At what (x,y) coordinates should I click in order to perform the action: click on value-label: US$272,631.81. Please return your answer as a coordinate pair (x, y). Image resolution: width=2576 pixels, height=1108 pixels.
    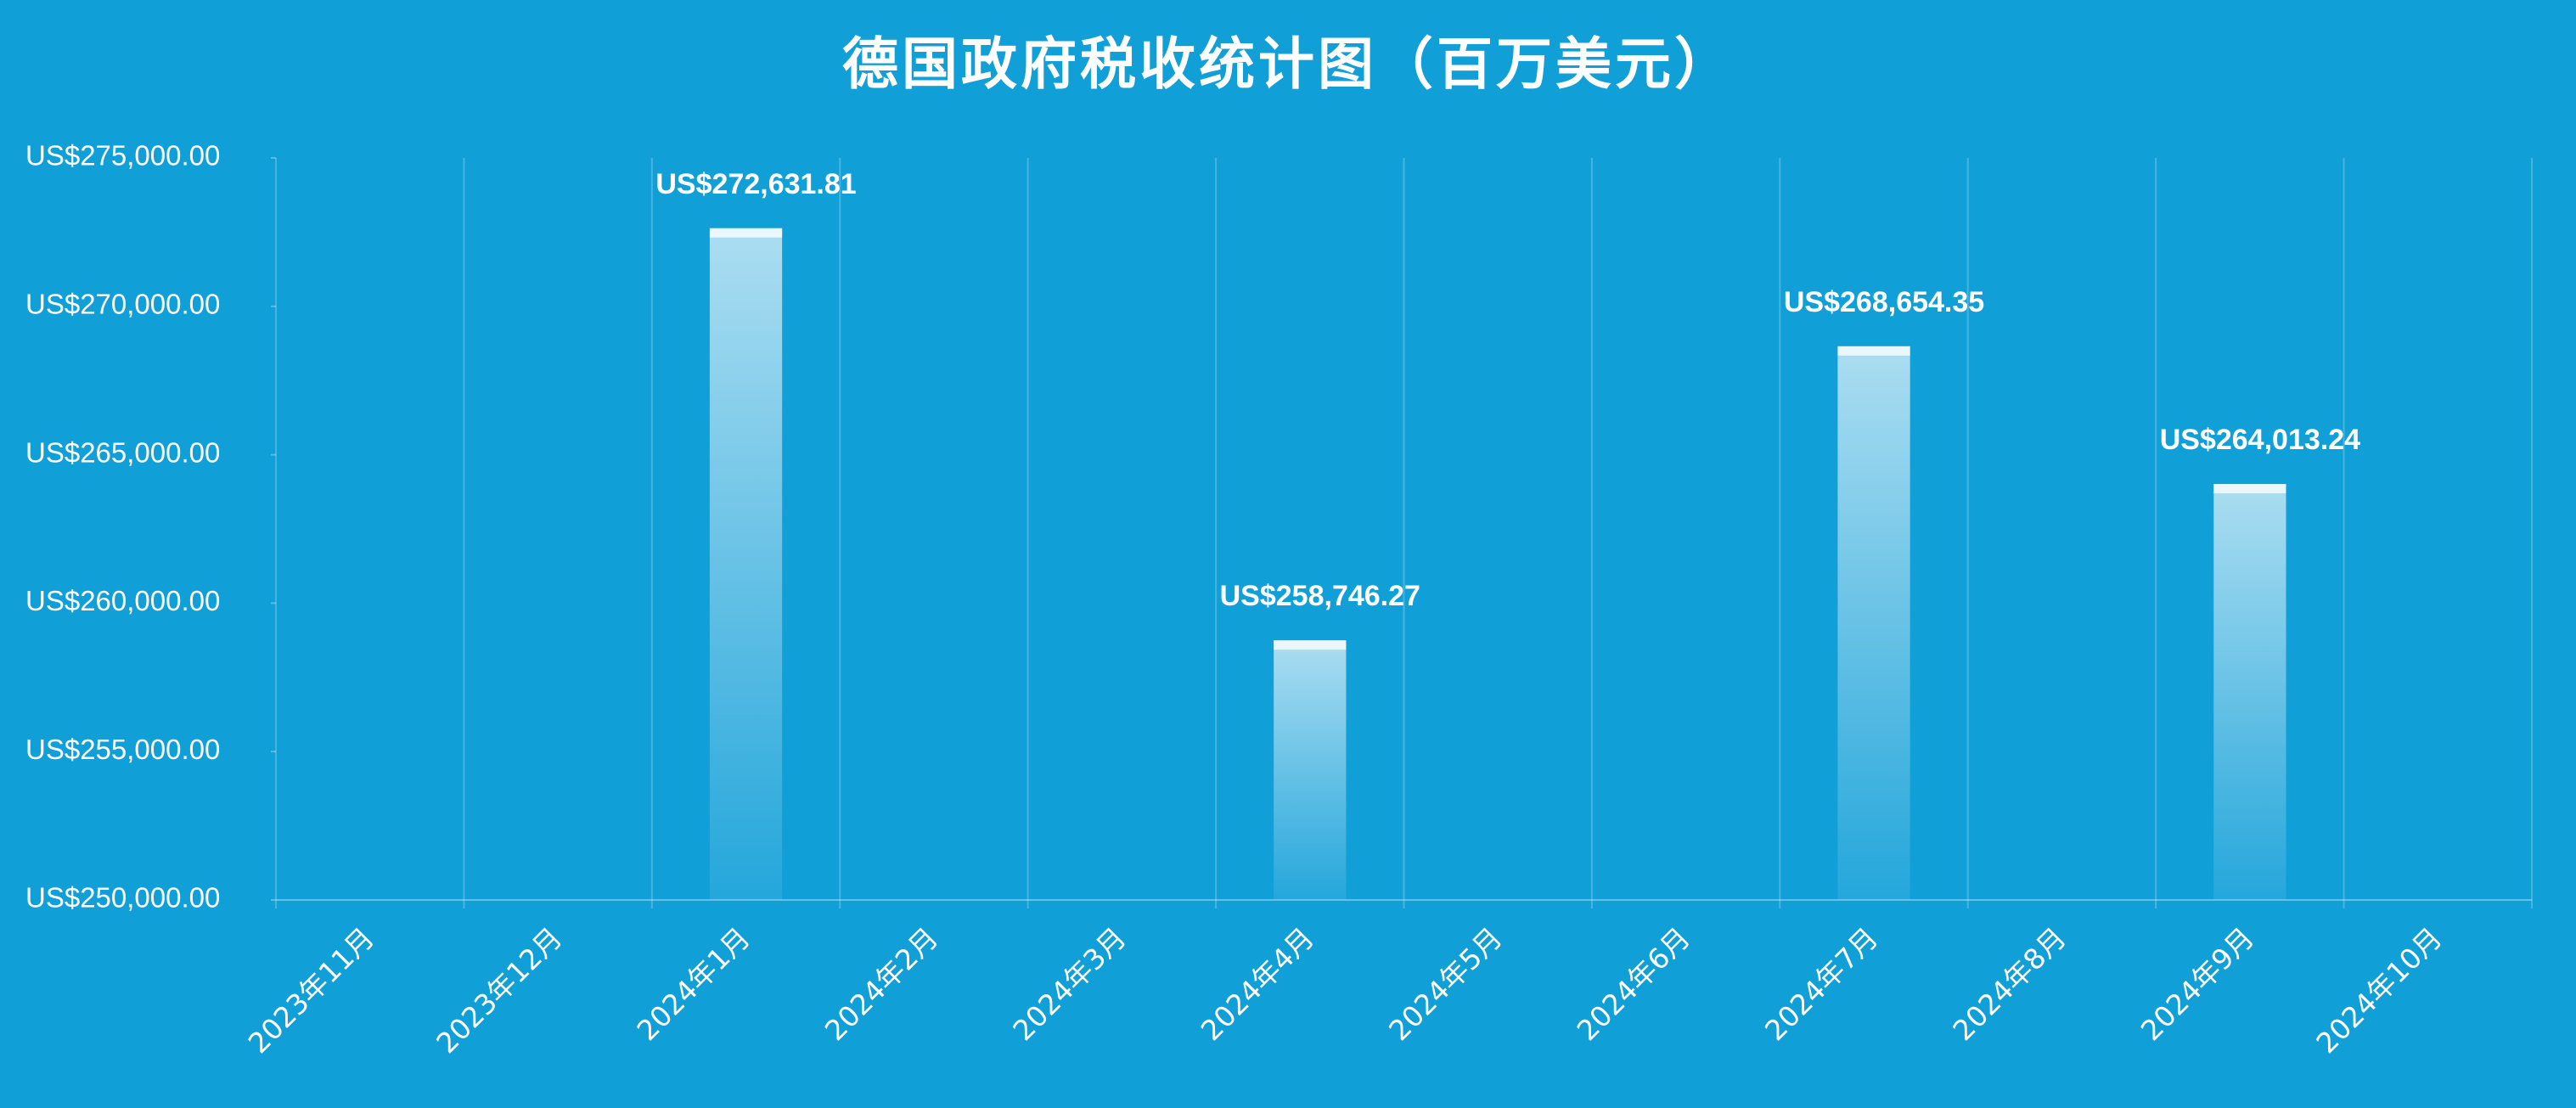
    Looking at the image, I should click on (755, 184).